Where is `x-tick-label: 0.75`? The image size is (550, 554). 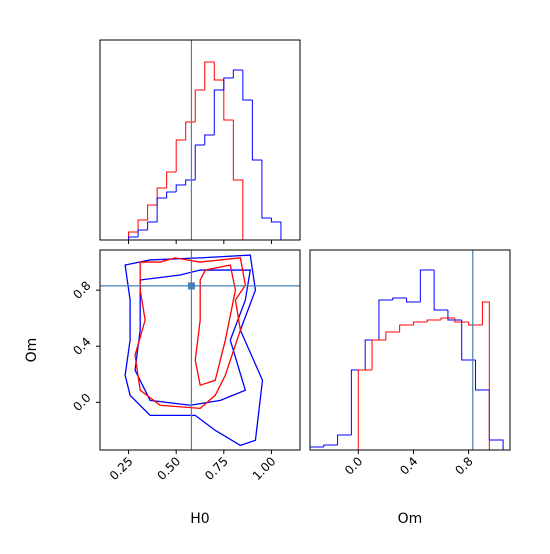 x-tick-label: 0.75 is located at coordinates (216, 468).